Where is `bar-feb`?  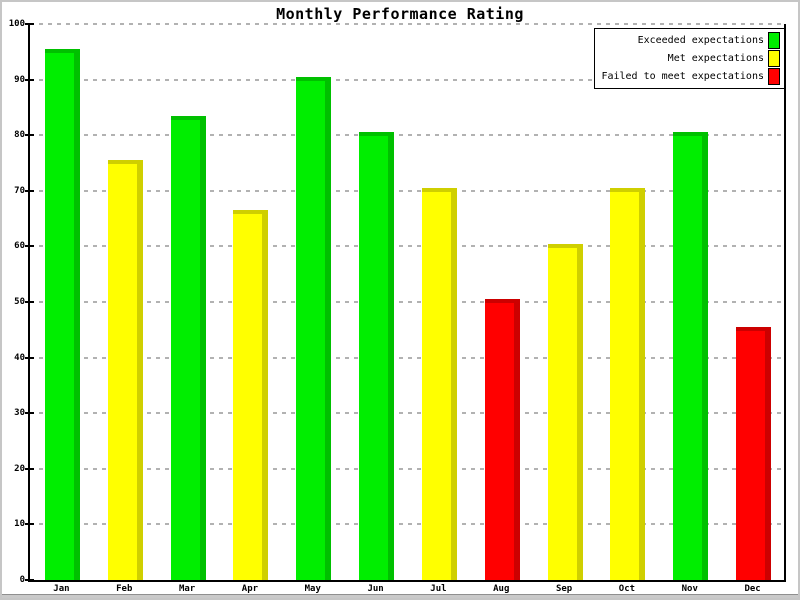 bar-feb is located at coordinates (125, 370).